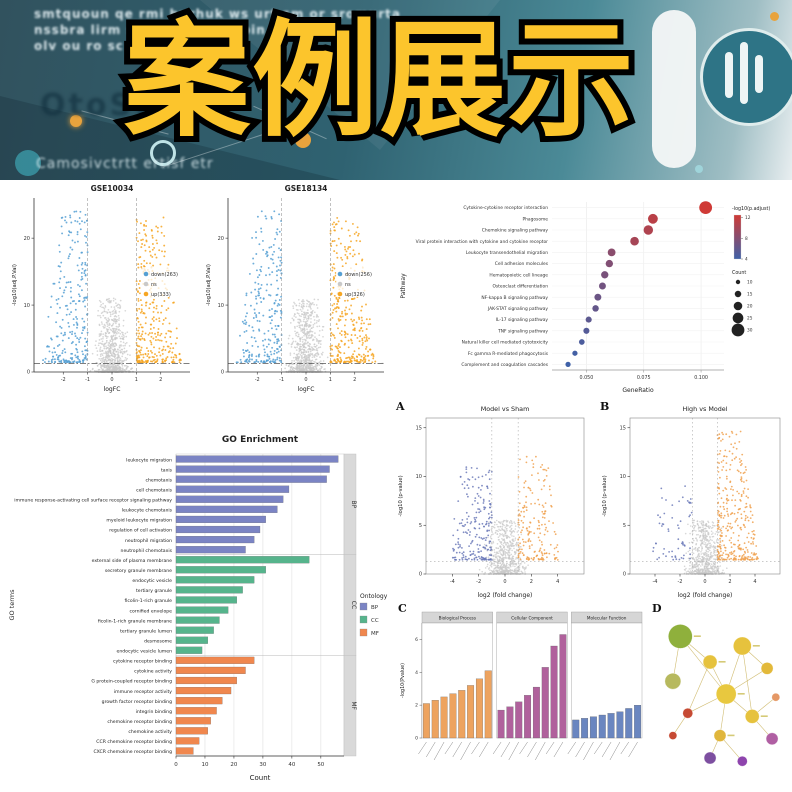  I want to click on network-plot, so click(722, 695).